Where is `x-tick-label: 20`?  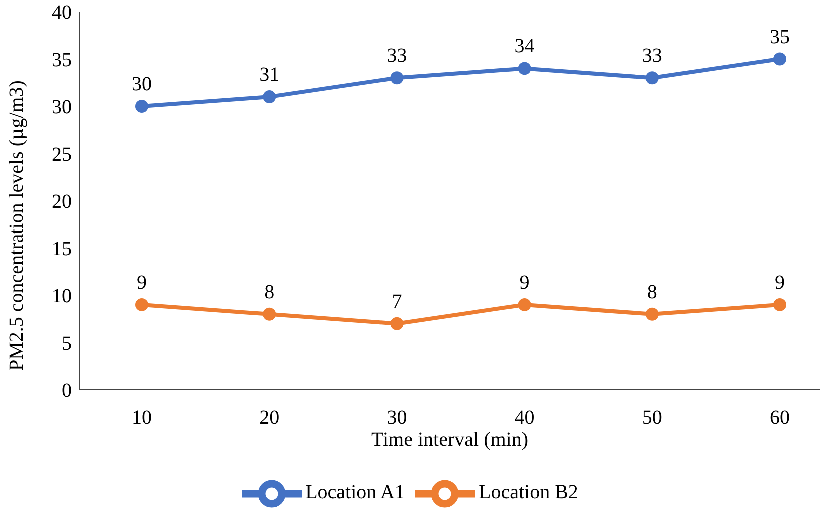
x-tick-label: 20 is located at coordinates (270, 418).